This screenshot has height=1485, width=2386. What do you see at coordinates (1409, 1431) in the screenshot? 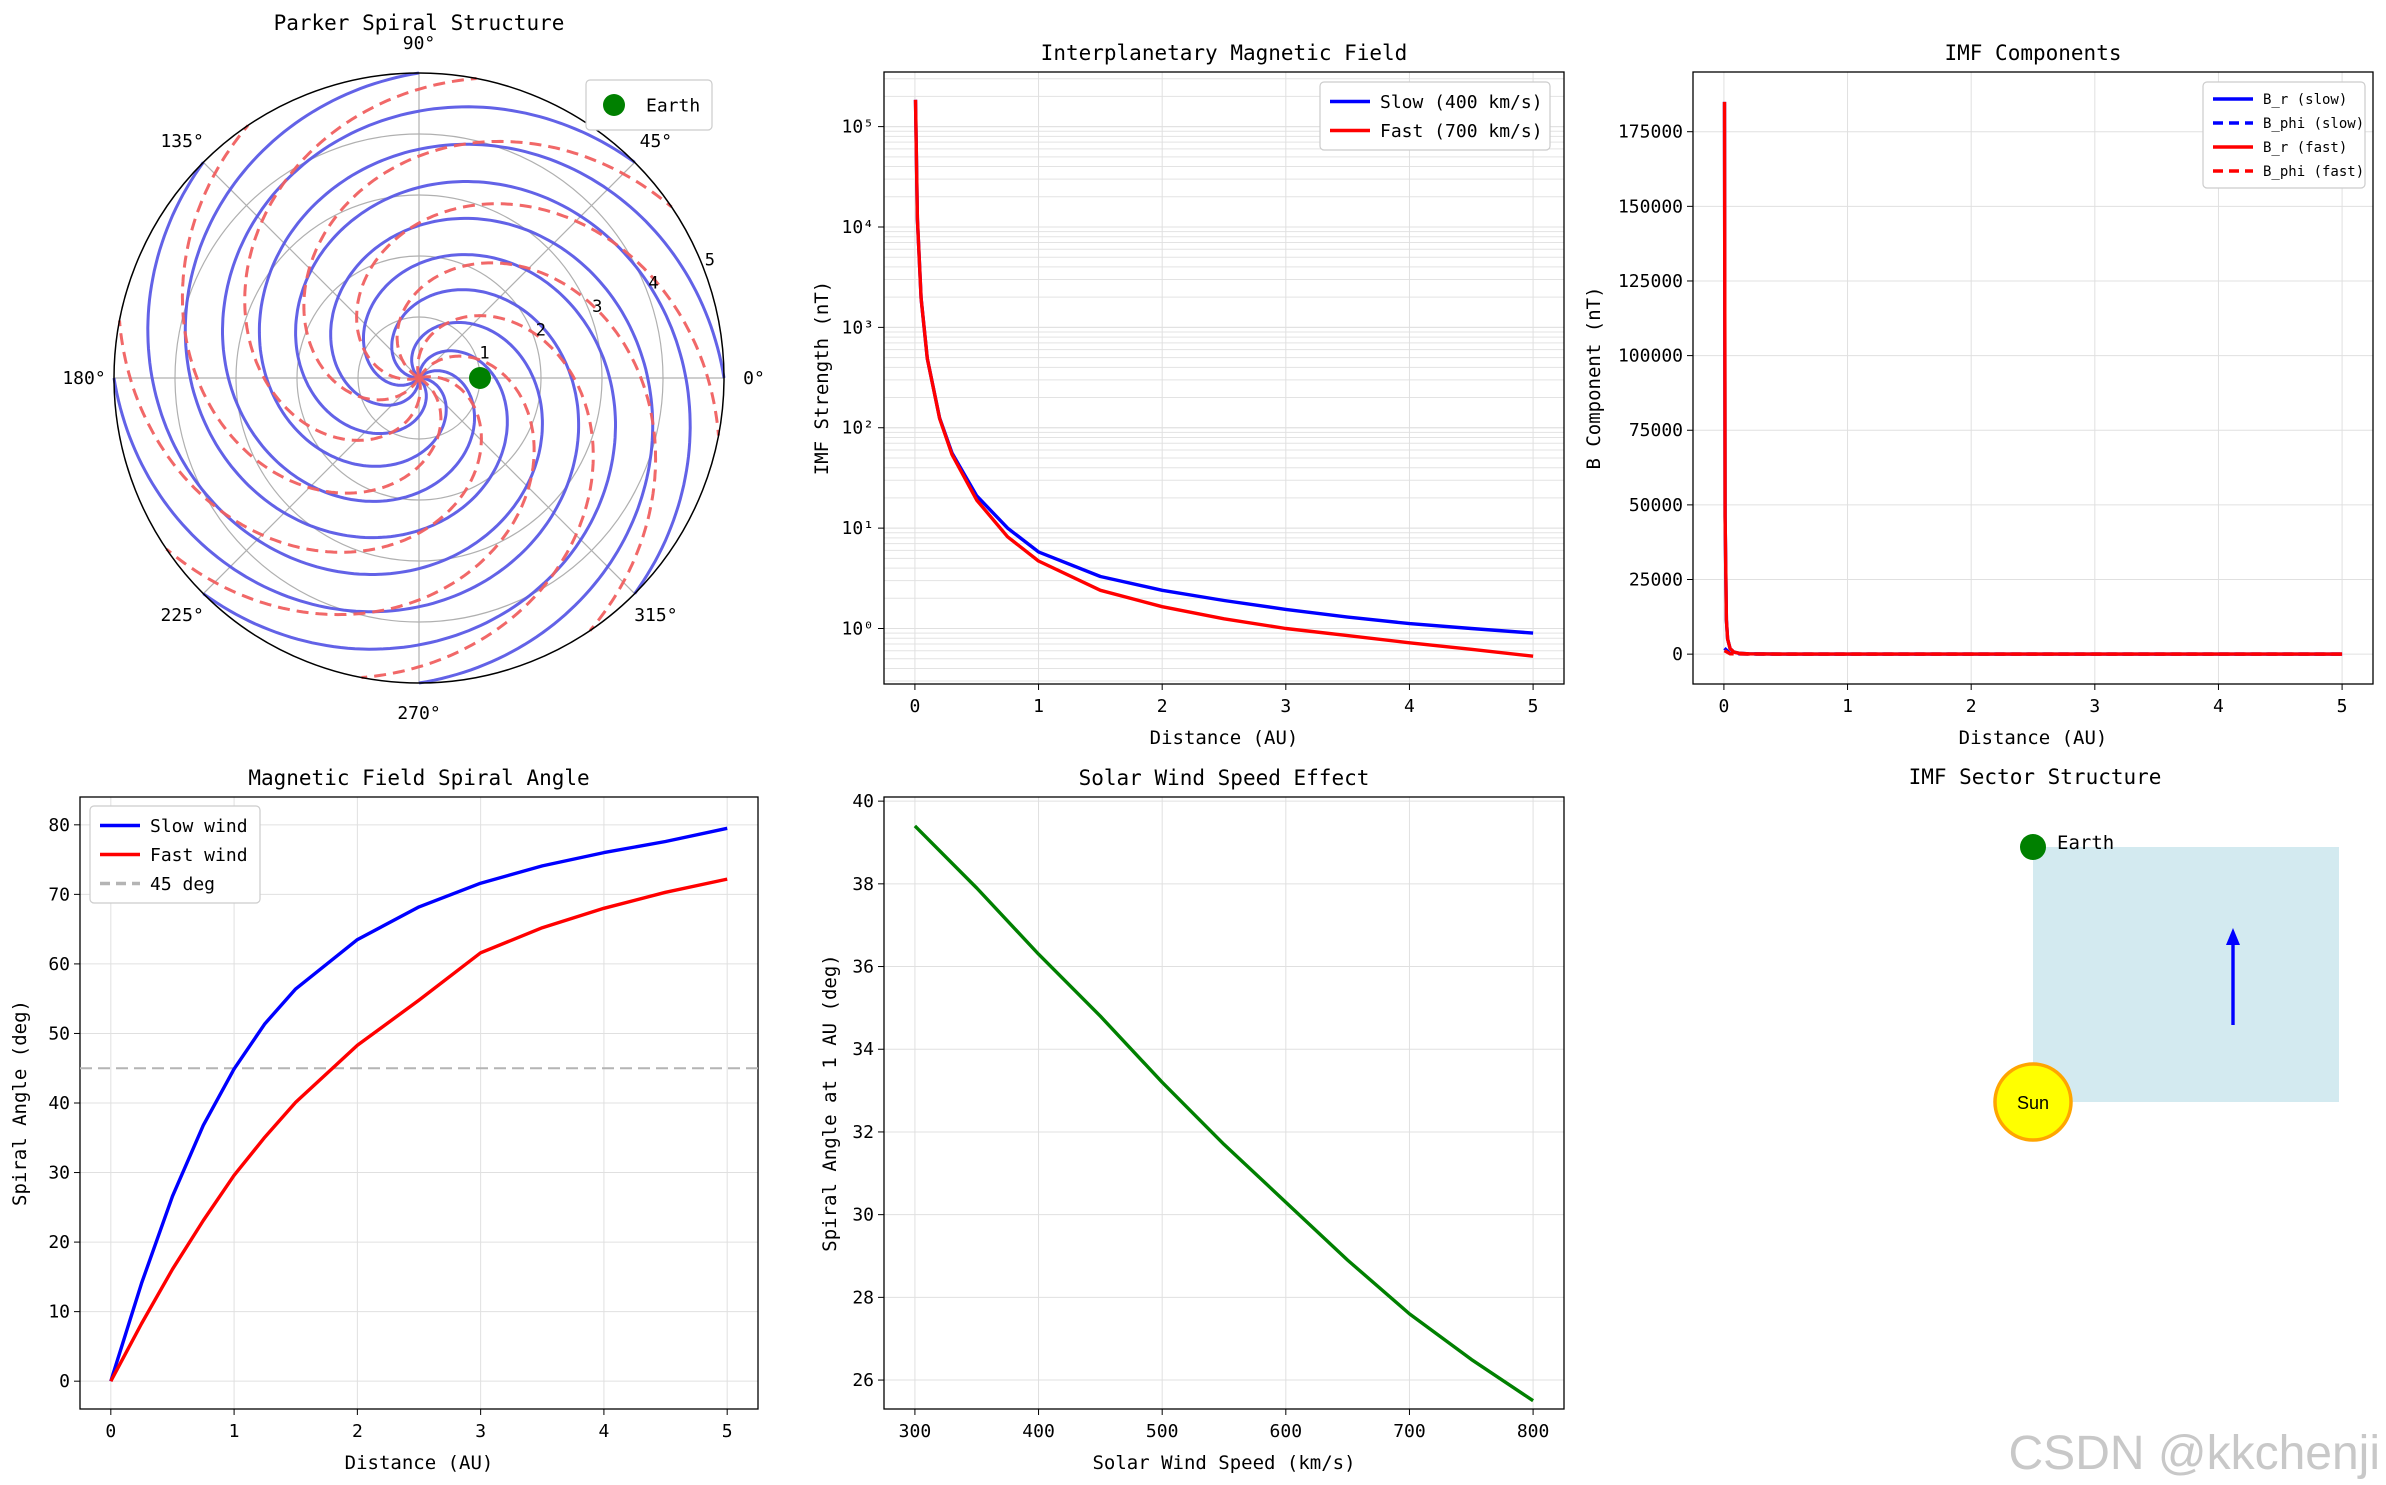
I see `x-tick-label: 700` at bounding box center [1409, 1431].